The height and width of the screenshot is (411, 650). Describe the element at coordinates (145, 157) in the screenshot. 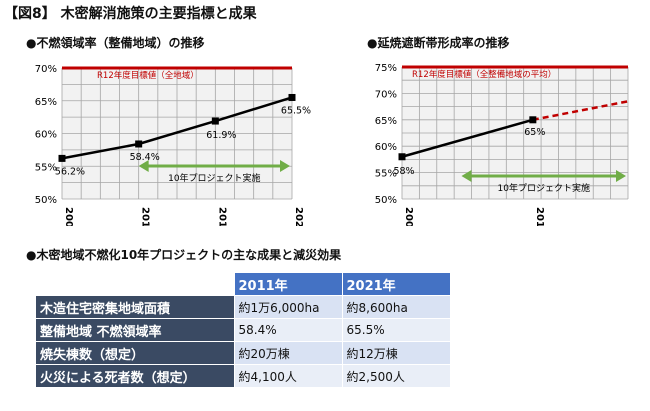

I see `data-label: 58.4%` at that location.